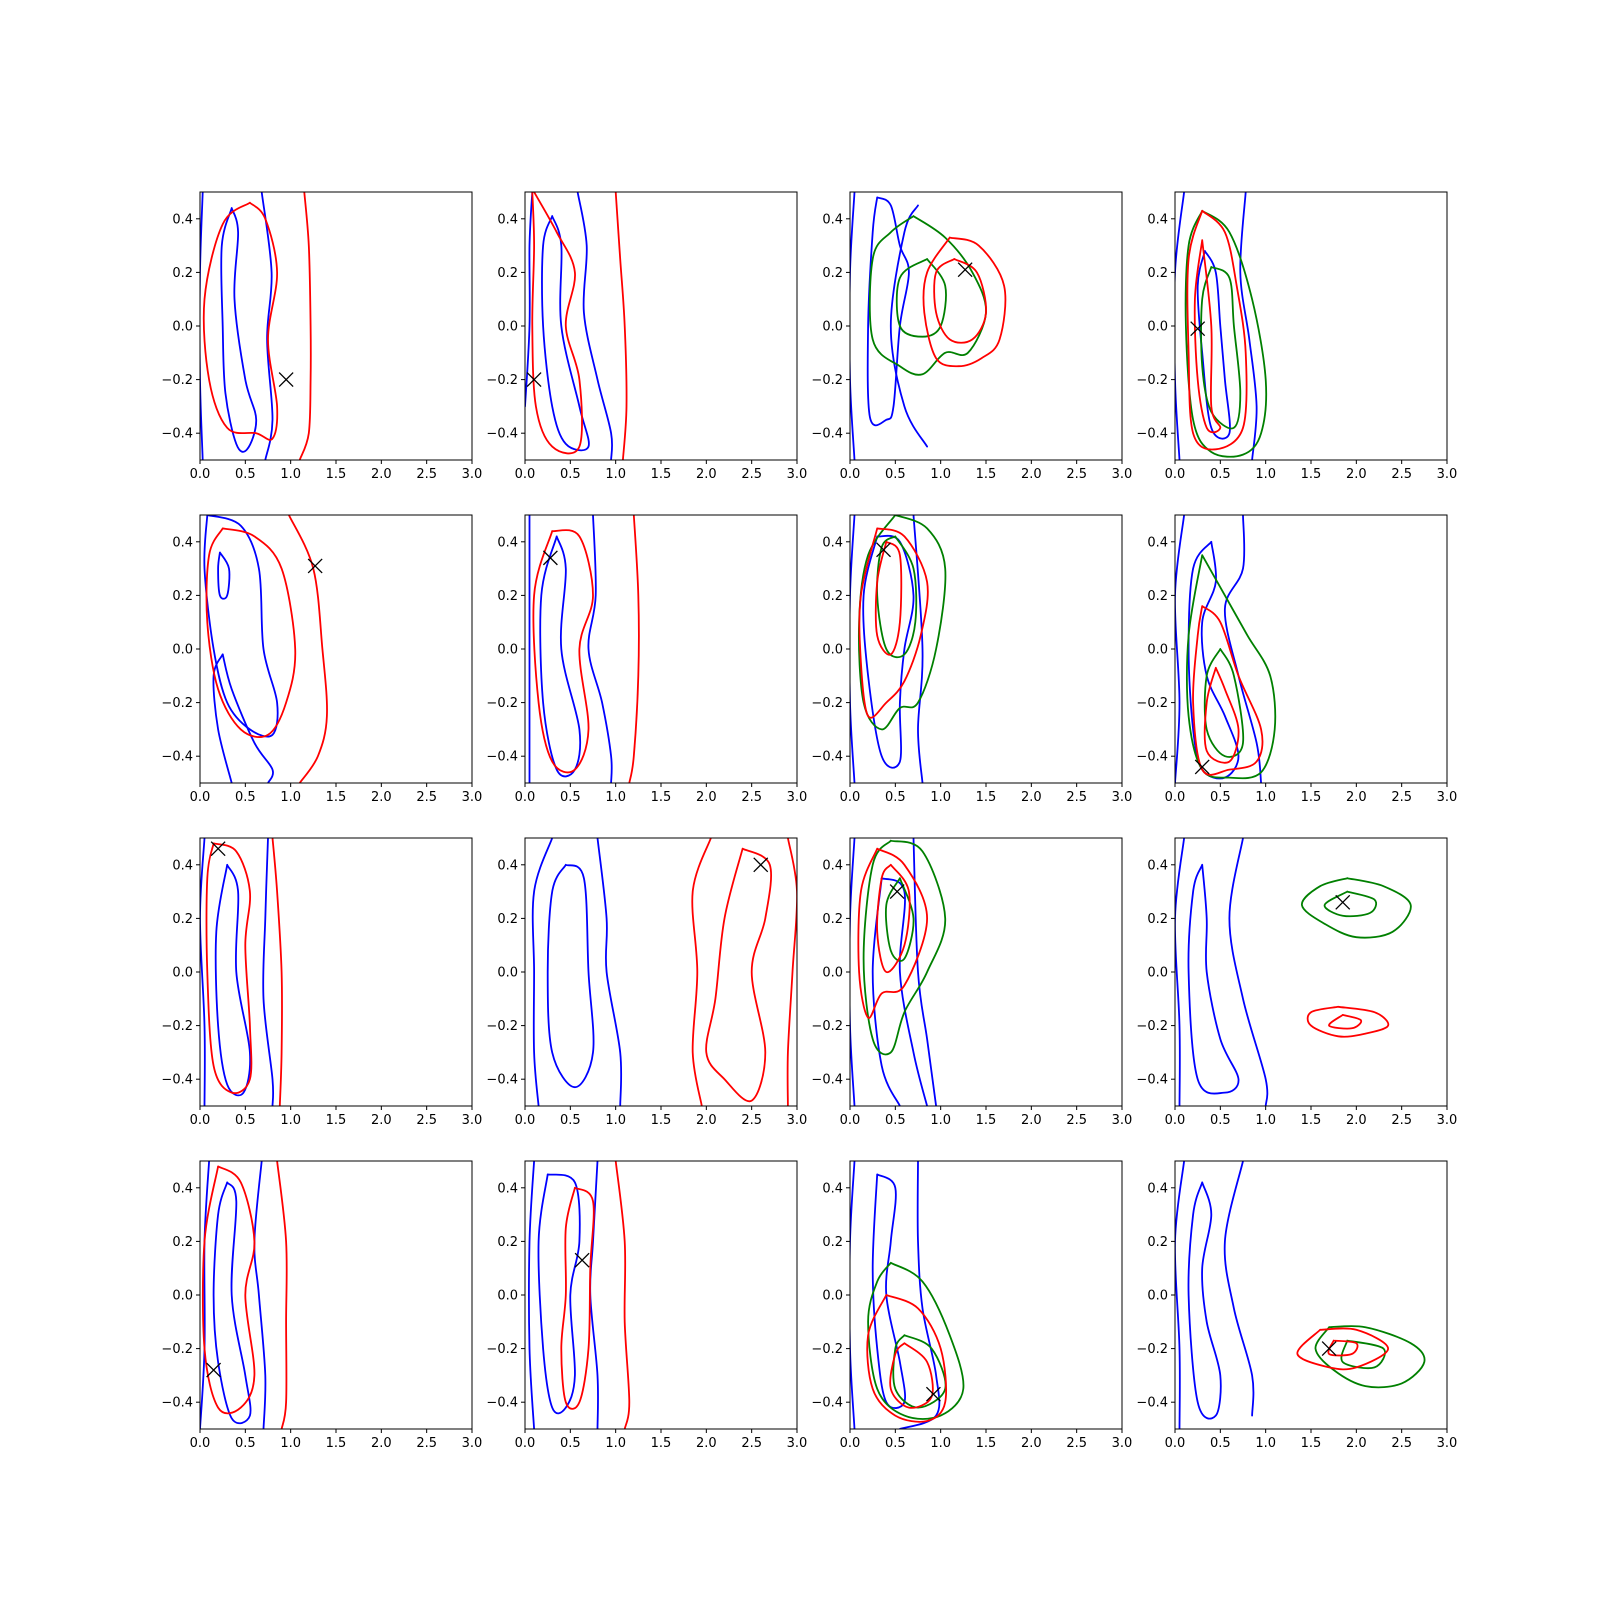 The width and height of the screenshot is (1600, 1600). What do you see at coordinates (646, 659) in the screenshot?
I see `subplot-r2-c2: 0.0 0.5 1.0 1.5 2.0 2.5 3.0 −0.4 −0.2 0.0 0.2 0.4` at bounding box center [646, 659].